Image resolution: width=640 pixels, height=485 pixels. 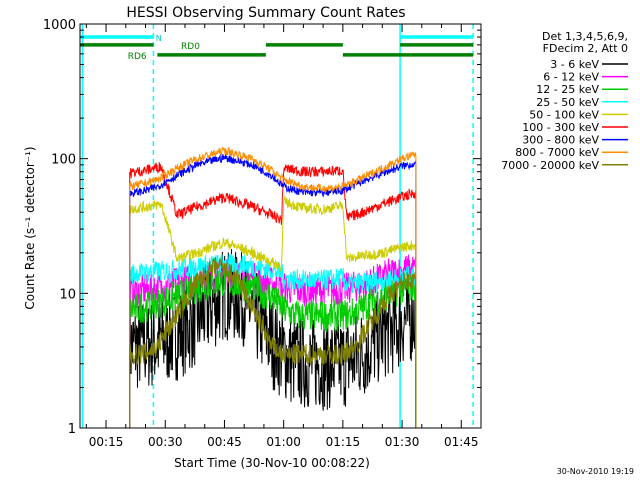 What do you see at coordinates (272, 463) in the screenshot?
I see `x-axis-label: Start Time (30-Nov-10 00:08:22)` at bounding box center [272, 463].